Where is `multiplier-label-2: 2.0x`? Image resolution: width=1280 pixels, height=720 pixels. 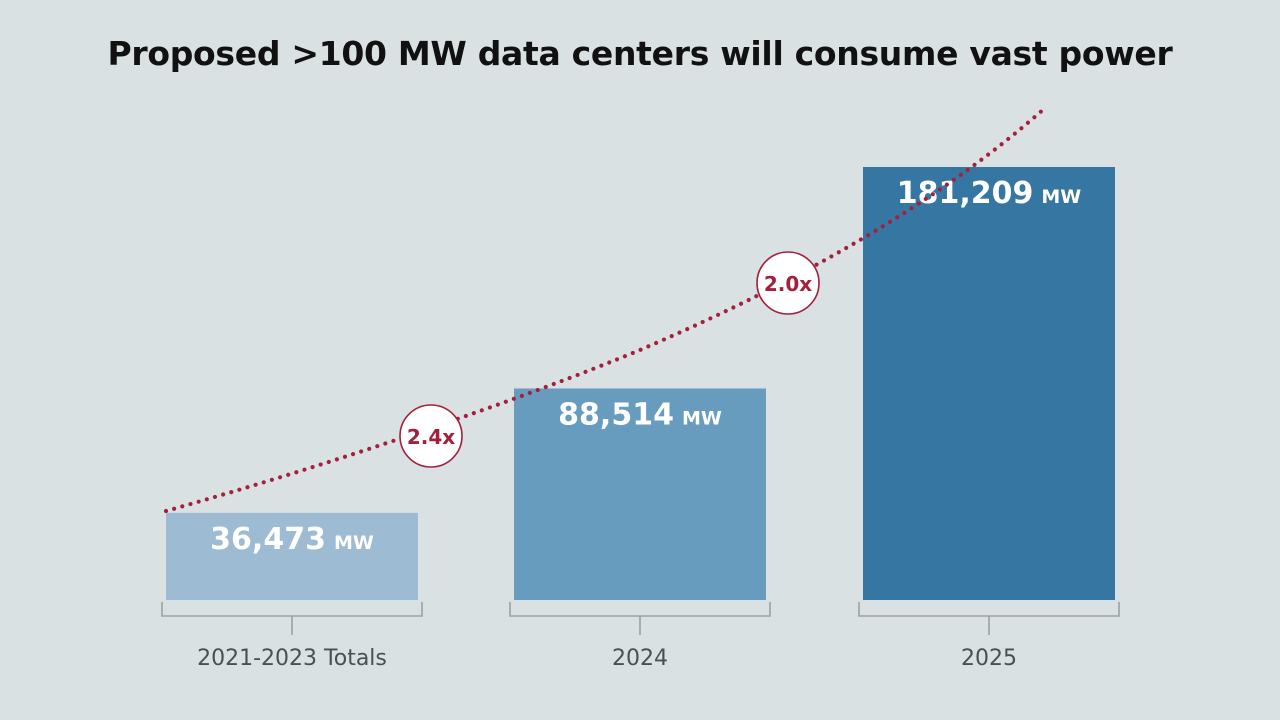
multiplier-label-2: 2.0x is located at coordinates (788, 284).